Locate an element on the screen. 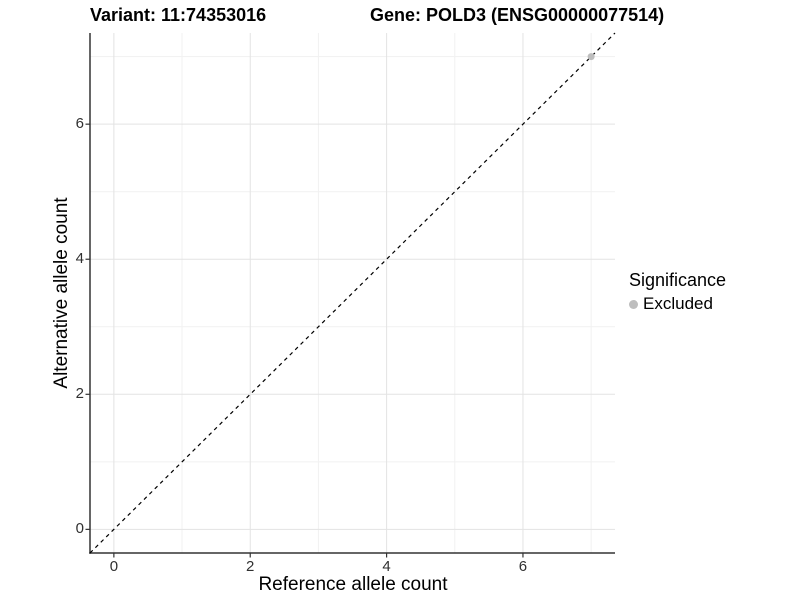 Image resolution: width=800 pixels, height=600 pixels. legend-item-excluded: Excluded is located at coordinates (677, 304).